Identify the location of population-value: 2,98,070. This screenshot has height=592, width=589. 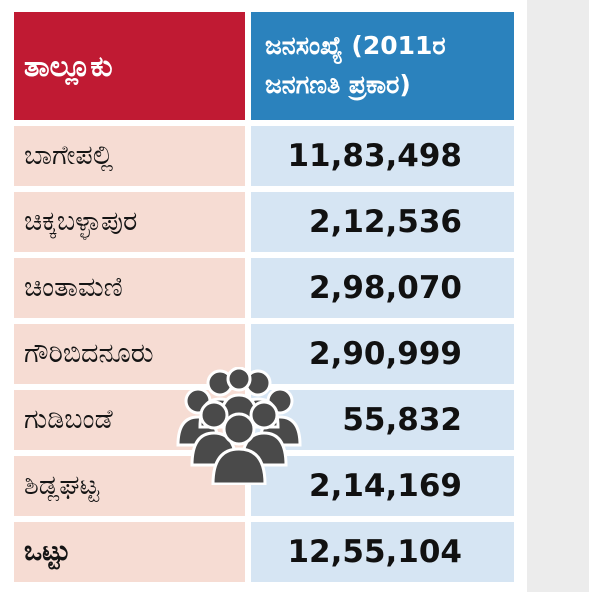
(385, 288).